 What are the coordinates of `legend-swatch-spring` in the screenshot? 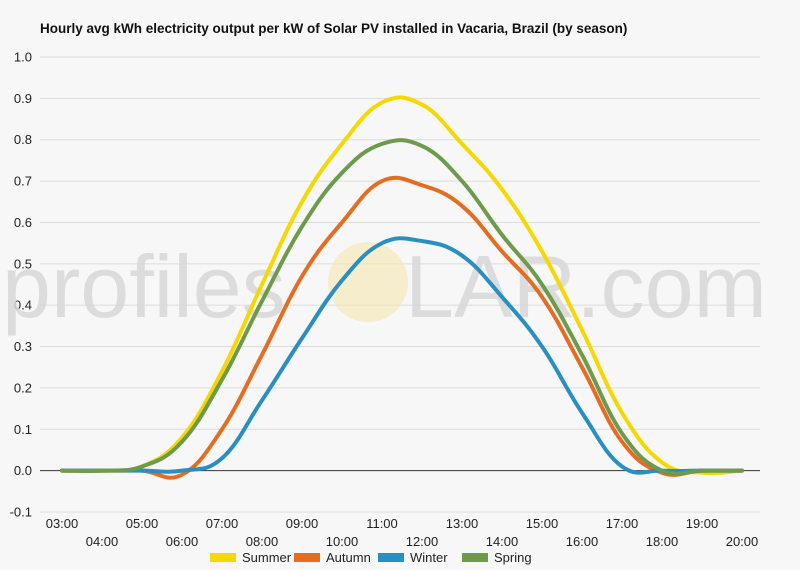 It's located at (475, 557).